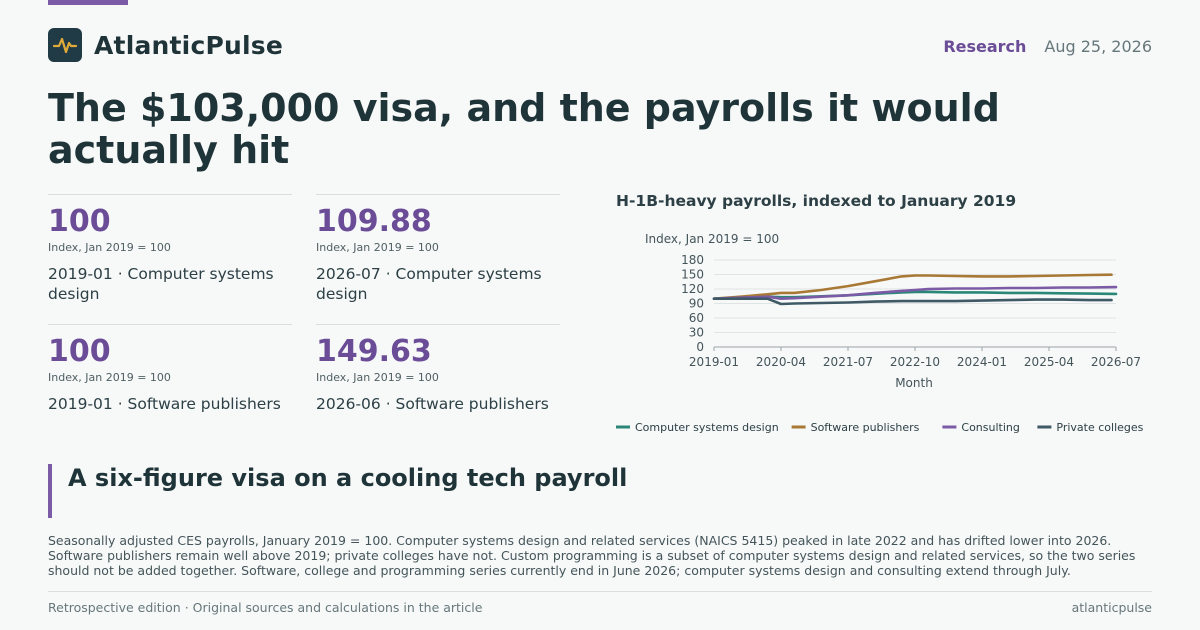 The height and width of the screenshot is (630, 1200). I want to click on stat-value: 109.88, so click(374, 221).